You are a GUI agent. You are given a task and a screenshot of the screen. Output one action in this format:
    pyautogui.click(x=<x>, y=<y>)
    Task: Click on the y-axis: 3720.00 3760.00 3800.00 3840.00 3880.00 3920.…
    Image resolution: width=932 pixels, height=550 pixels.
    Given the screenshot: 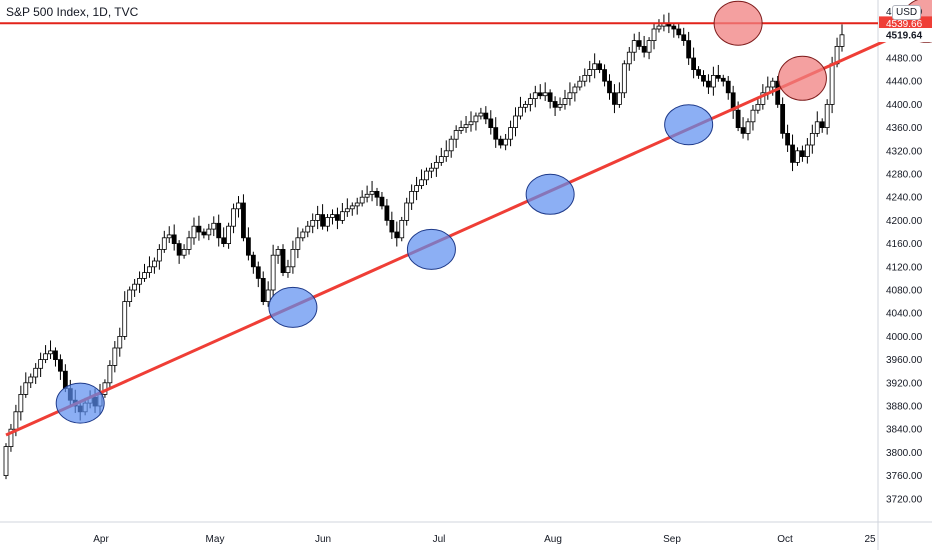 What is the action you would take?
    pyautogui.click(x=905, y=256)
    